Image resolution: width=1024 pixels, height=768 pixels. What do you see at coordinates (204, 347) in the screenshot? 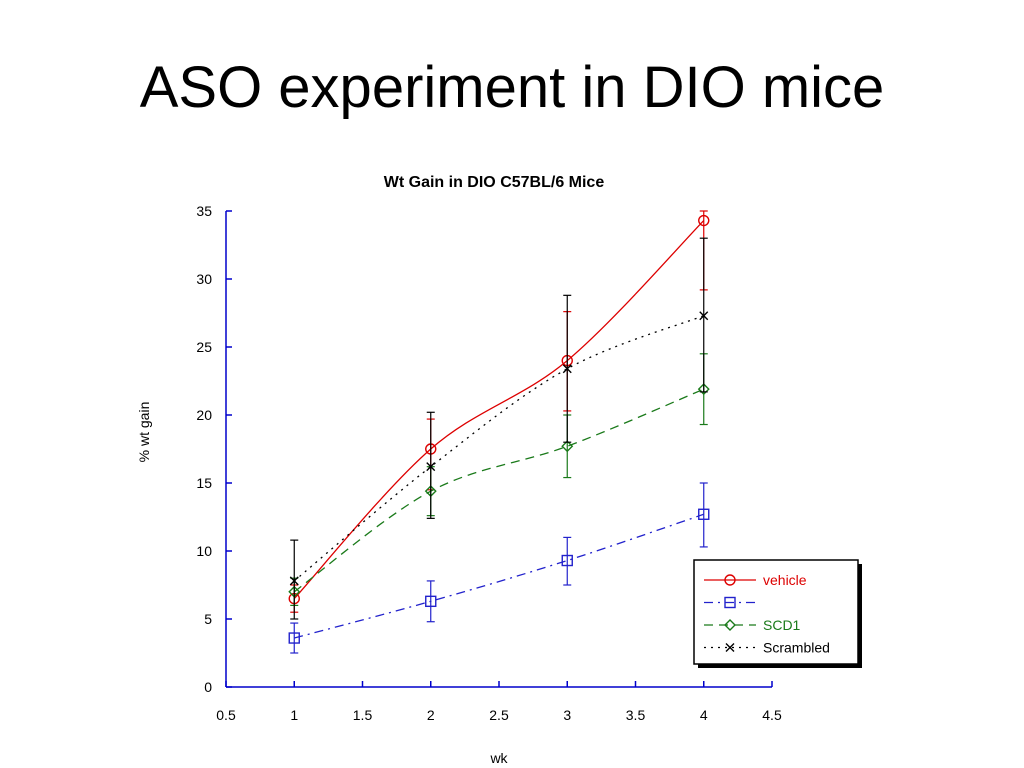
I see `y-tick-label: 25` at bounding box center [204, 347].